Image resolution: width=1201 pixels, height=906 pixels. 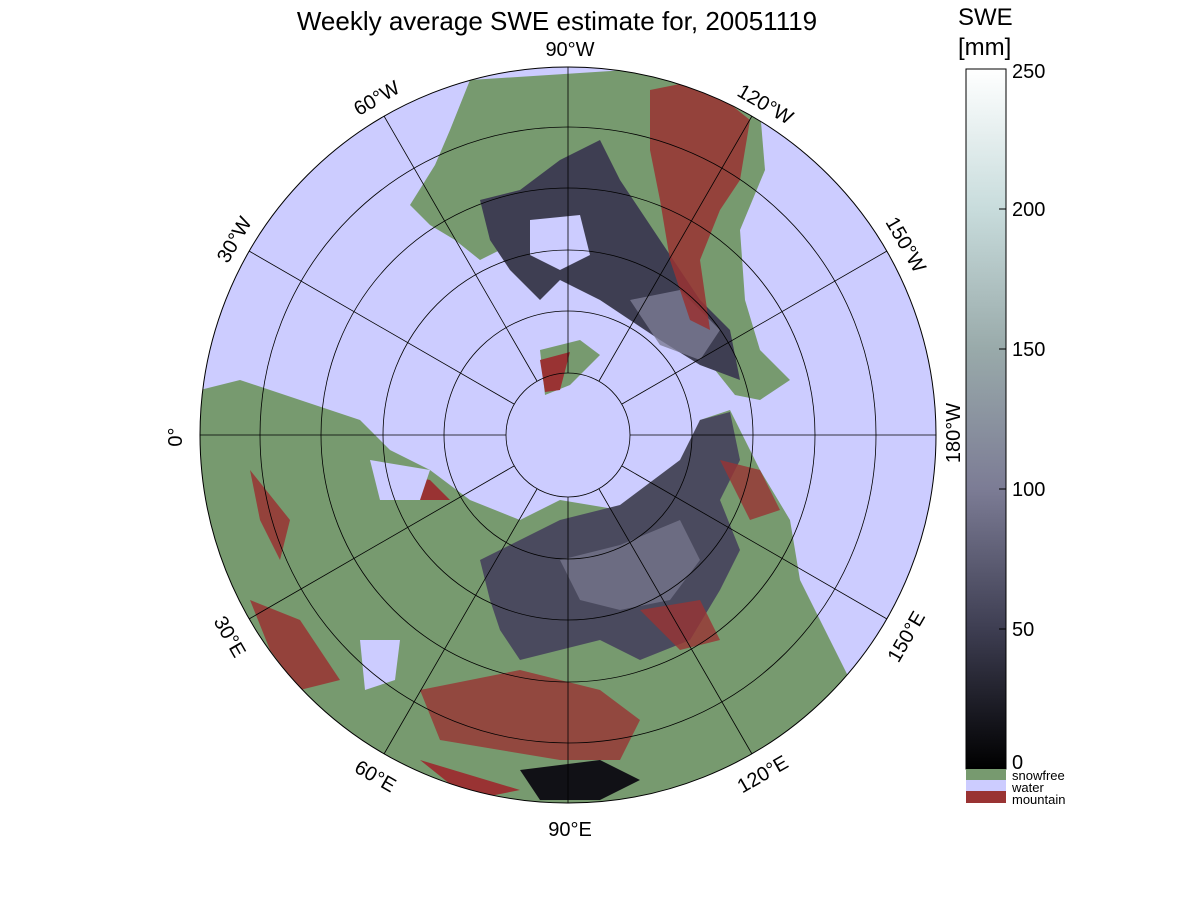 What do you see at coordinates (1038, 775) in the screenshot?
I see `label-snowfree: snowfree` at bounding box center [1038, 775].